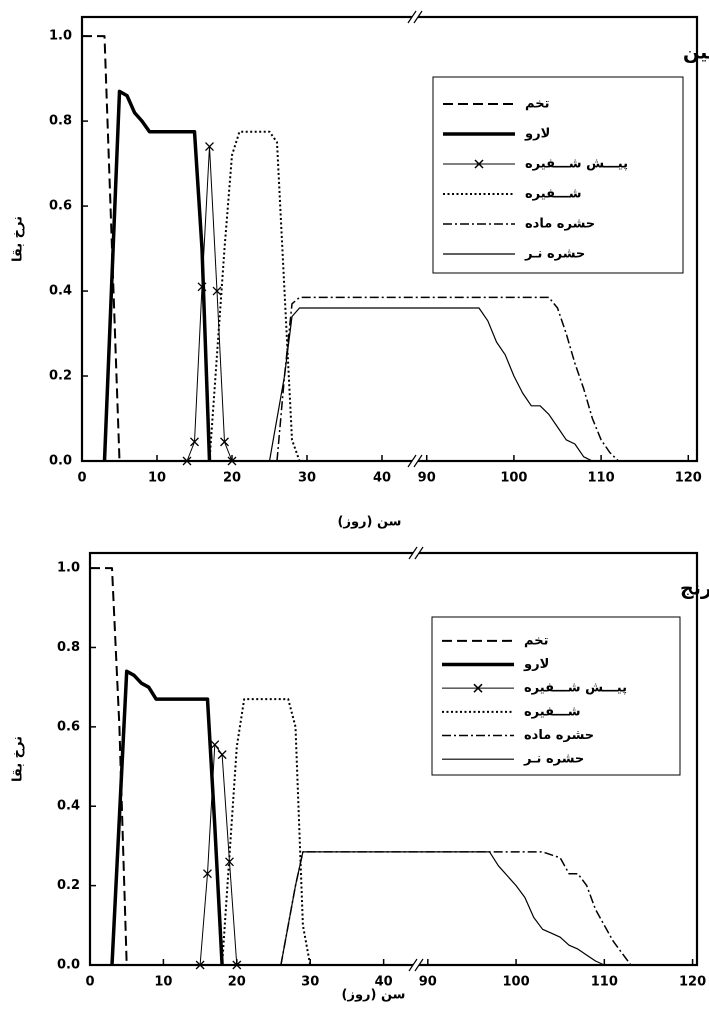 This screenshot has width=709, height=1012. I want to click on chart-title: نـــارنج, so click(694, 589).